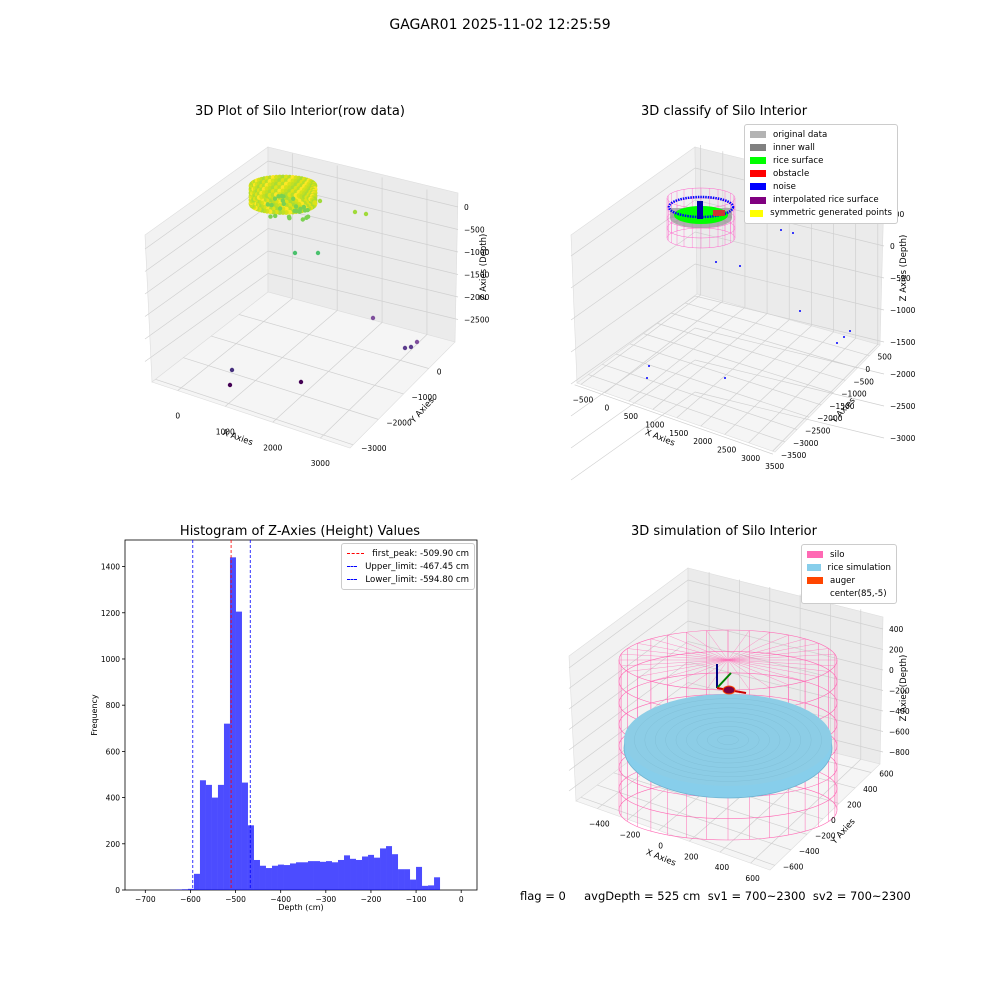  I want to click on y-tick-label: −600, so click(793, 866).